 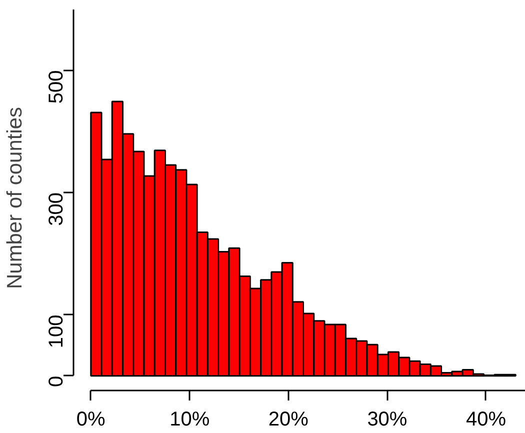 What do you see at coordinates (91, 419) in the screenshot?
I see `x-tick-label: 0%` at bounding box center [91, 419].